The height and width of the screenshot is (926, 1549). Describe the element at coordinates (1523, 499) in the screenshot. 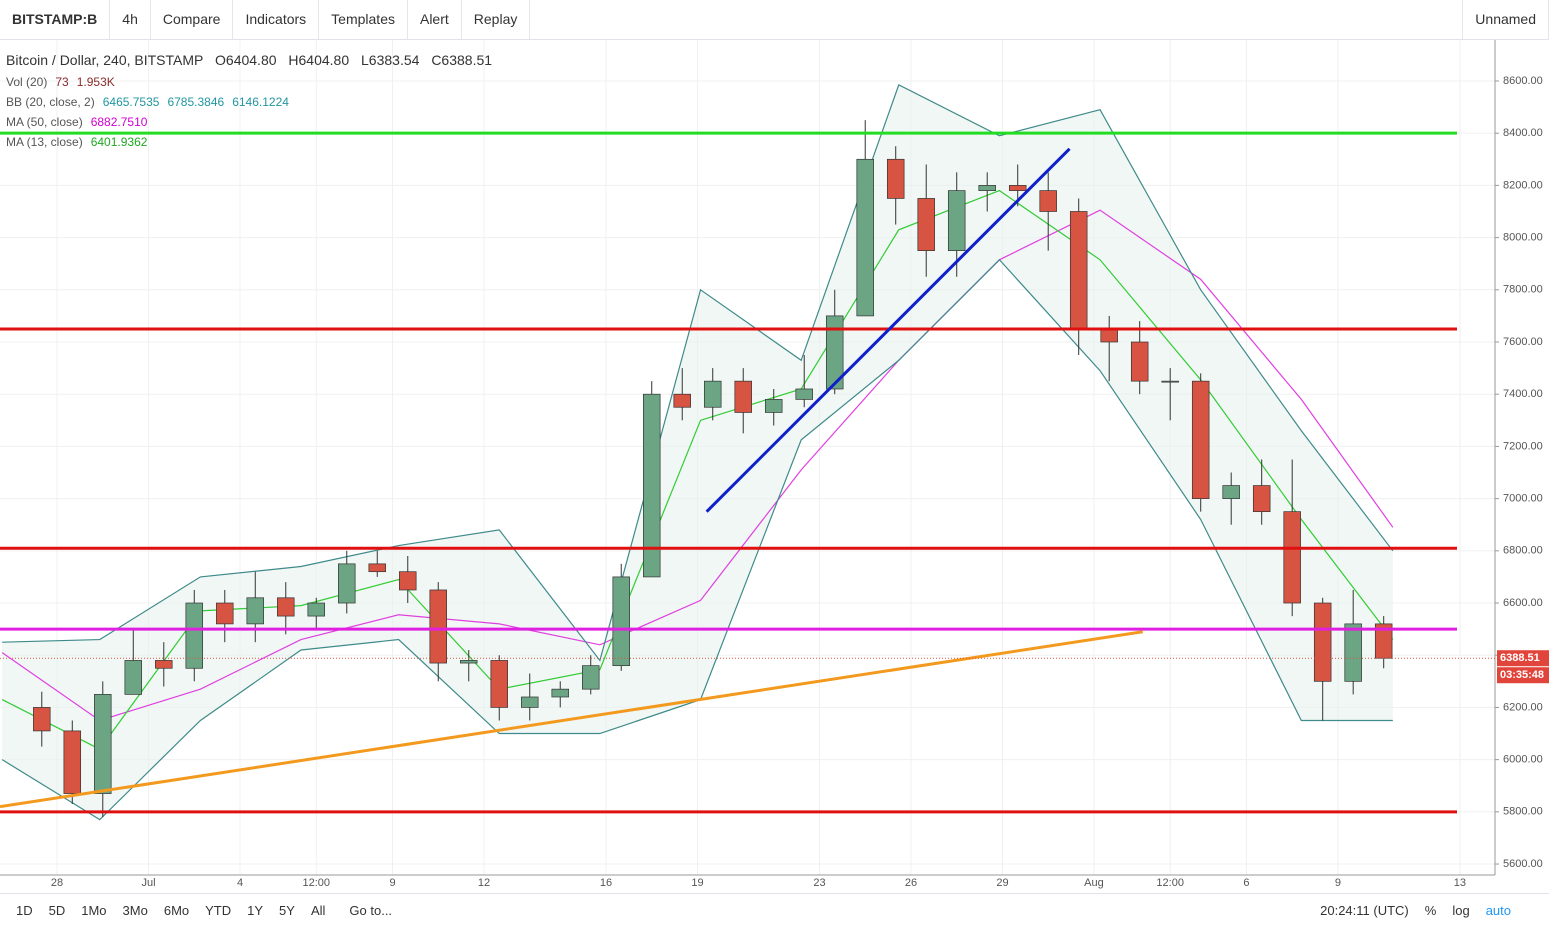

I see `y-tick-label: 7000.00` at that location.